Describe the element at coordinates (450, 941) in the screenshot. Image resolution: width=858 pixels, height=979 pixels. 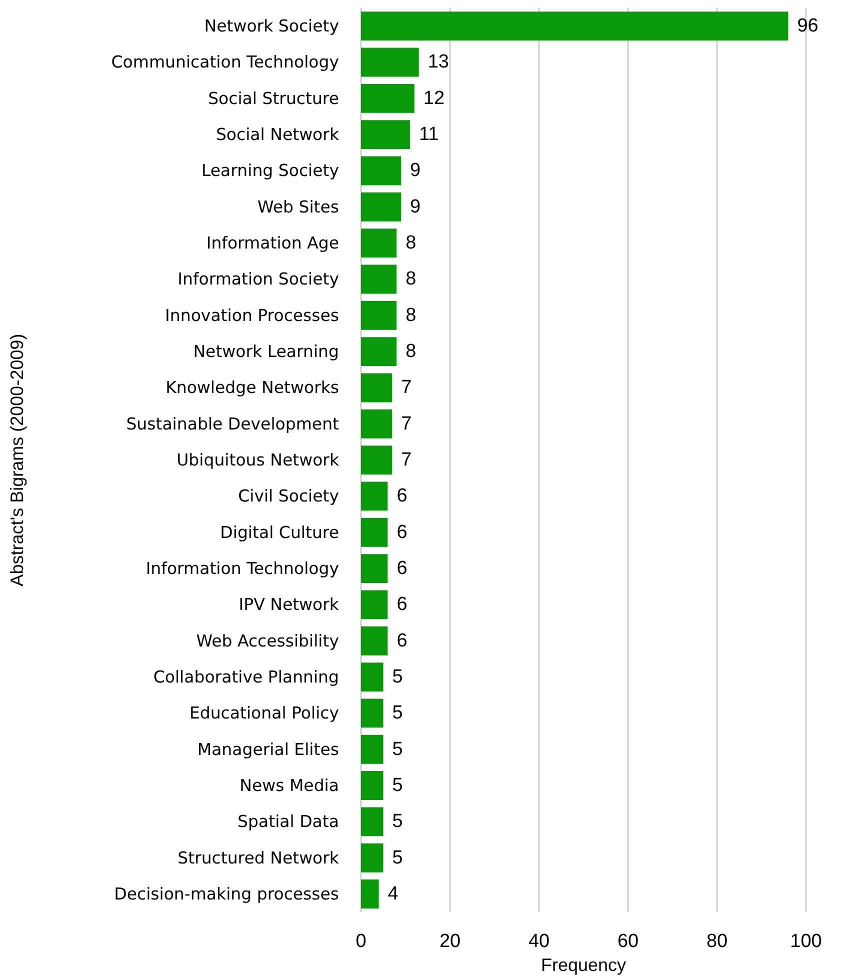
I see `x-tick-label: 20` at that location.